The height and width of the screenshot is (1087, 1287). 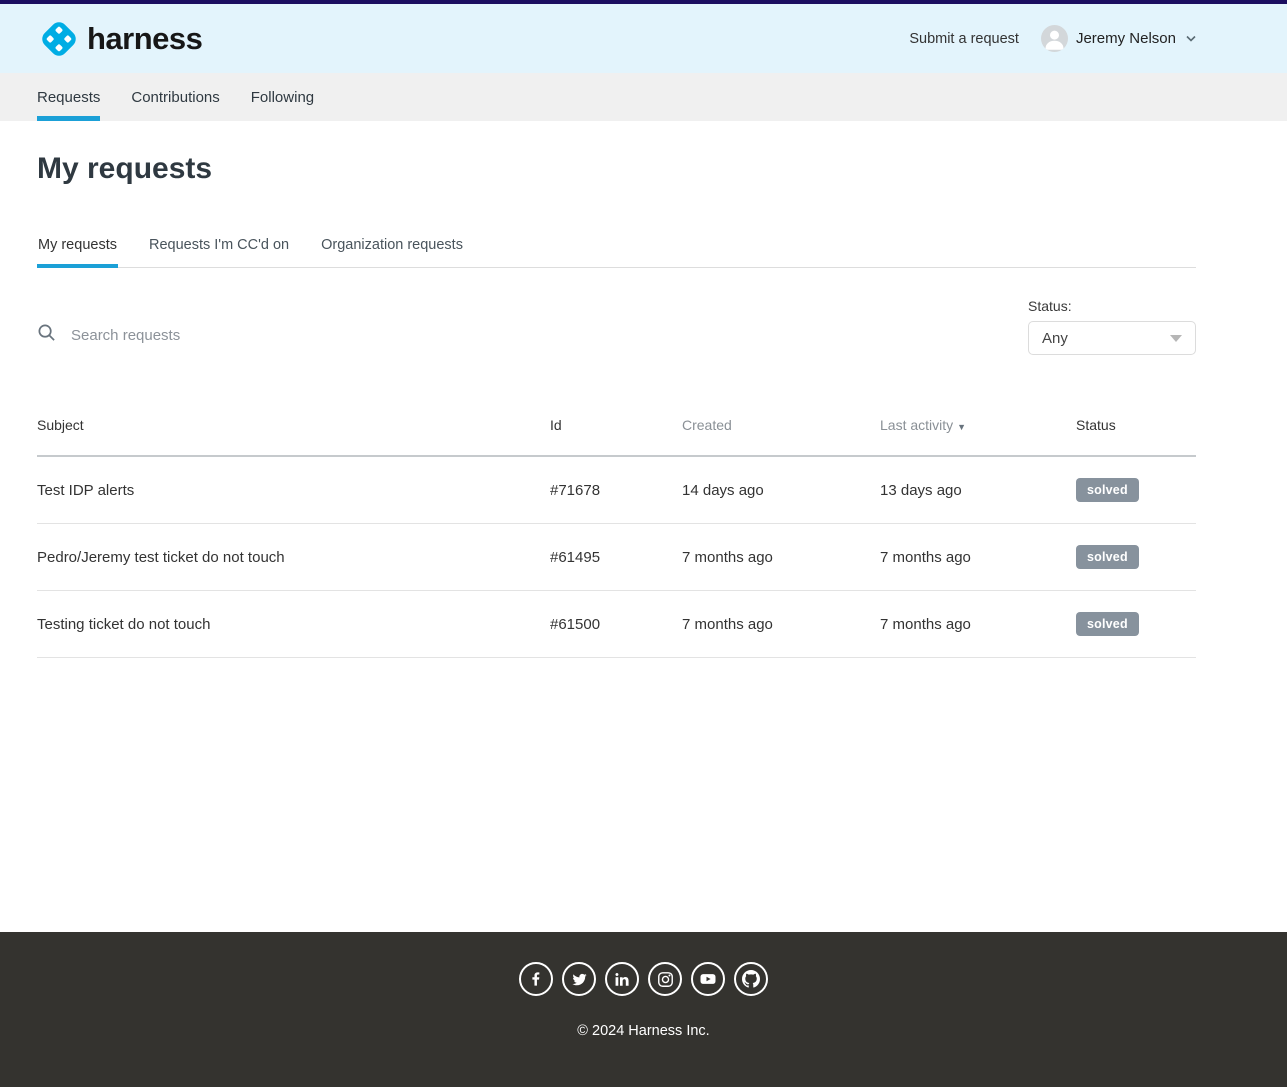 I want to click on page-title: My requests, so click(x=125, y=168).